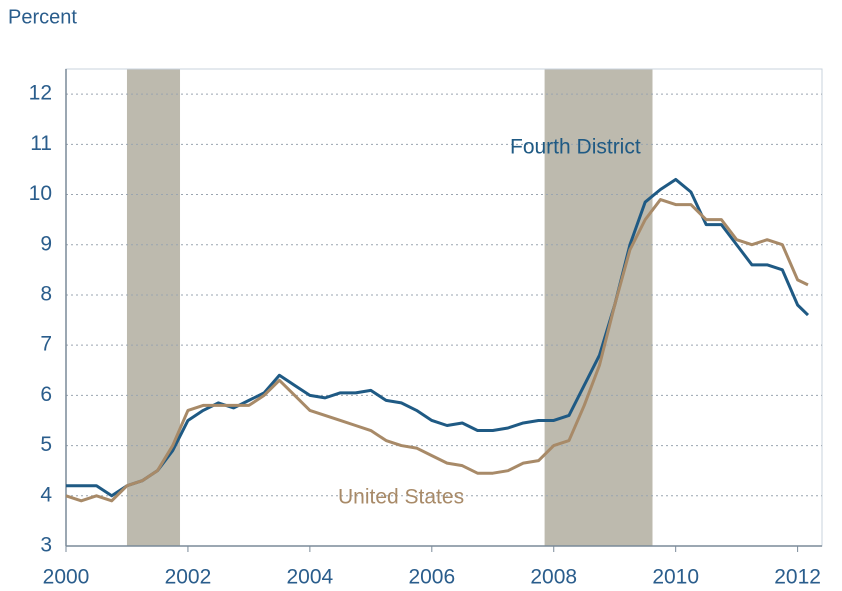  Describe the element at coordinates (46, 243) in the screenshot. I see `y-tick-label: 9` at that location.